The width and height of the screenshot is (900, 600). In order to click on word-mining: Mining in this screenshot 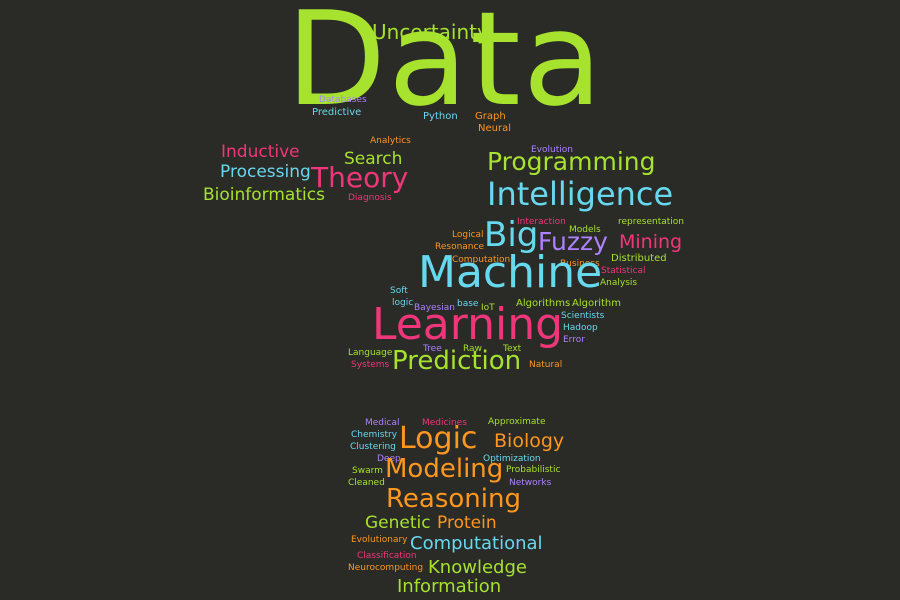, I will do `click(651, 242)`.